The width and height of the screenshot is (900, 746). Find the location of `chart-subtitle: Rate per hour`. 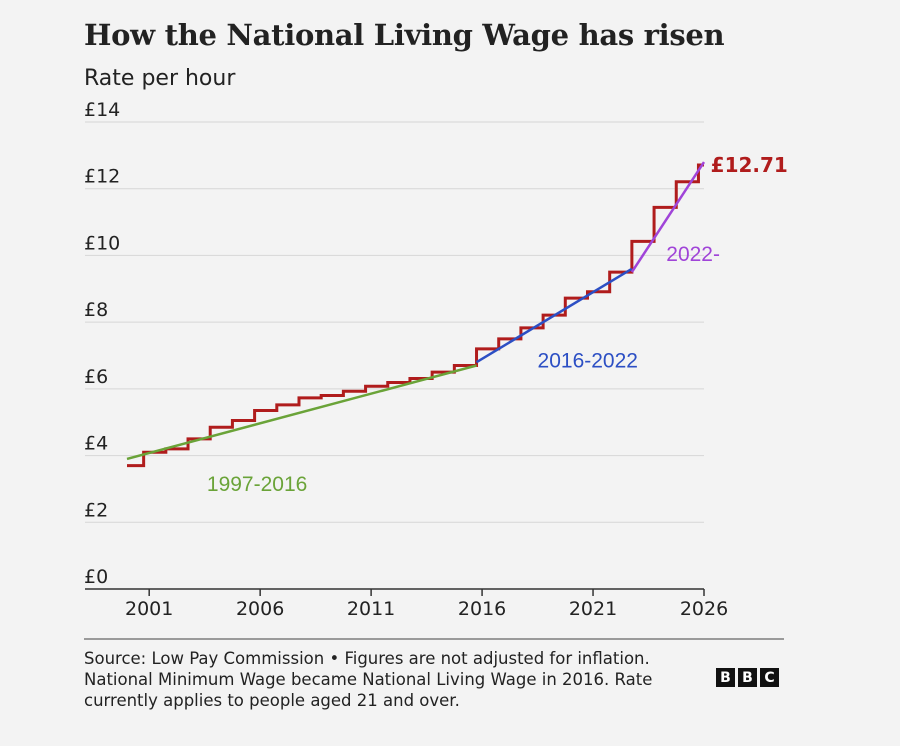

chart-subtitle: Rate per hour is located at coordinates (160, 78).